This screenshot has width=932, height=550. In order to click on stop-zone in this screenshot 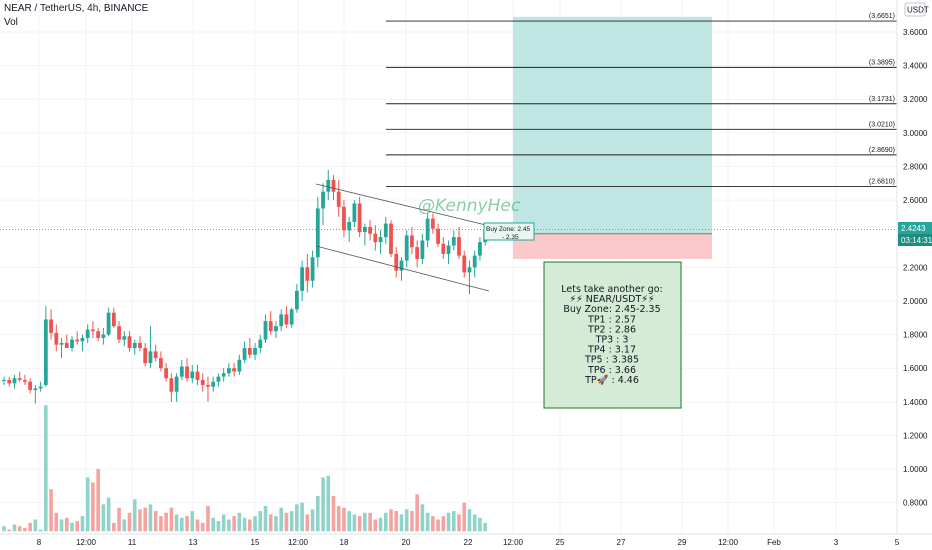, I will do `click(612, 246)`.